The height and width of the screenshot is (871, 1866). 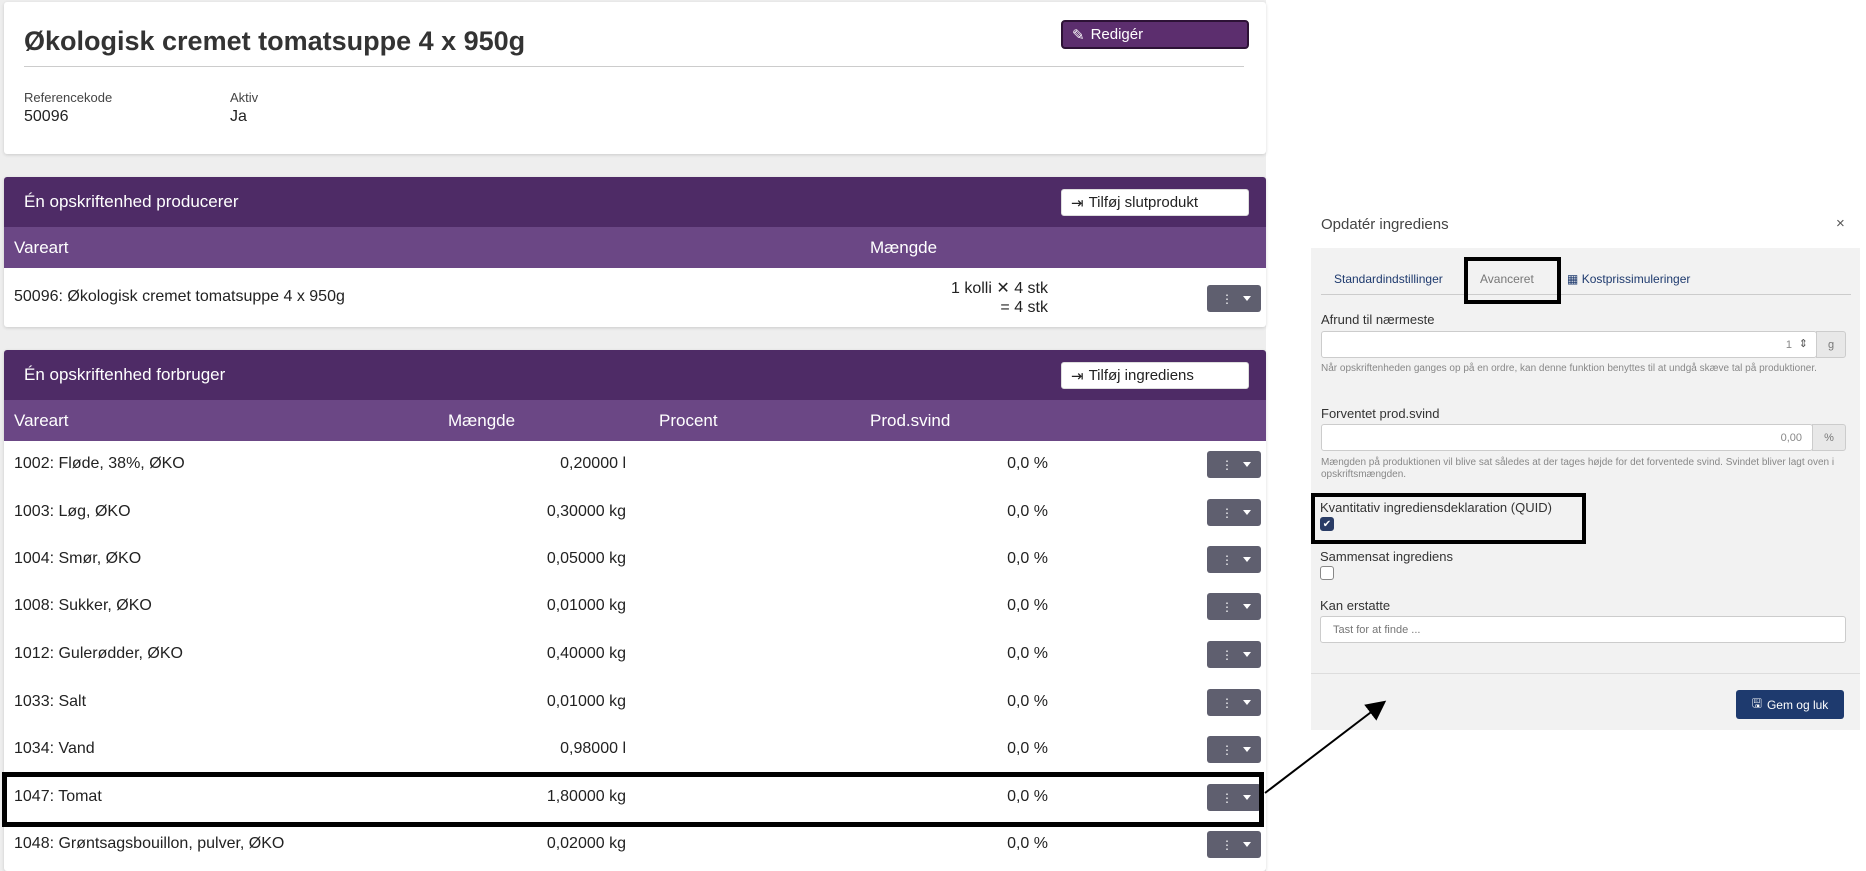 I want to click on table-row: 1002: Fløde, 38%, ØKO 0,20000 l 0,0 % ⋮, so click(x=635, y=464).